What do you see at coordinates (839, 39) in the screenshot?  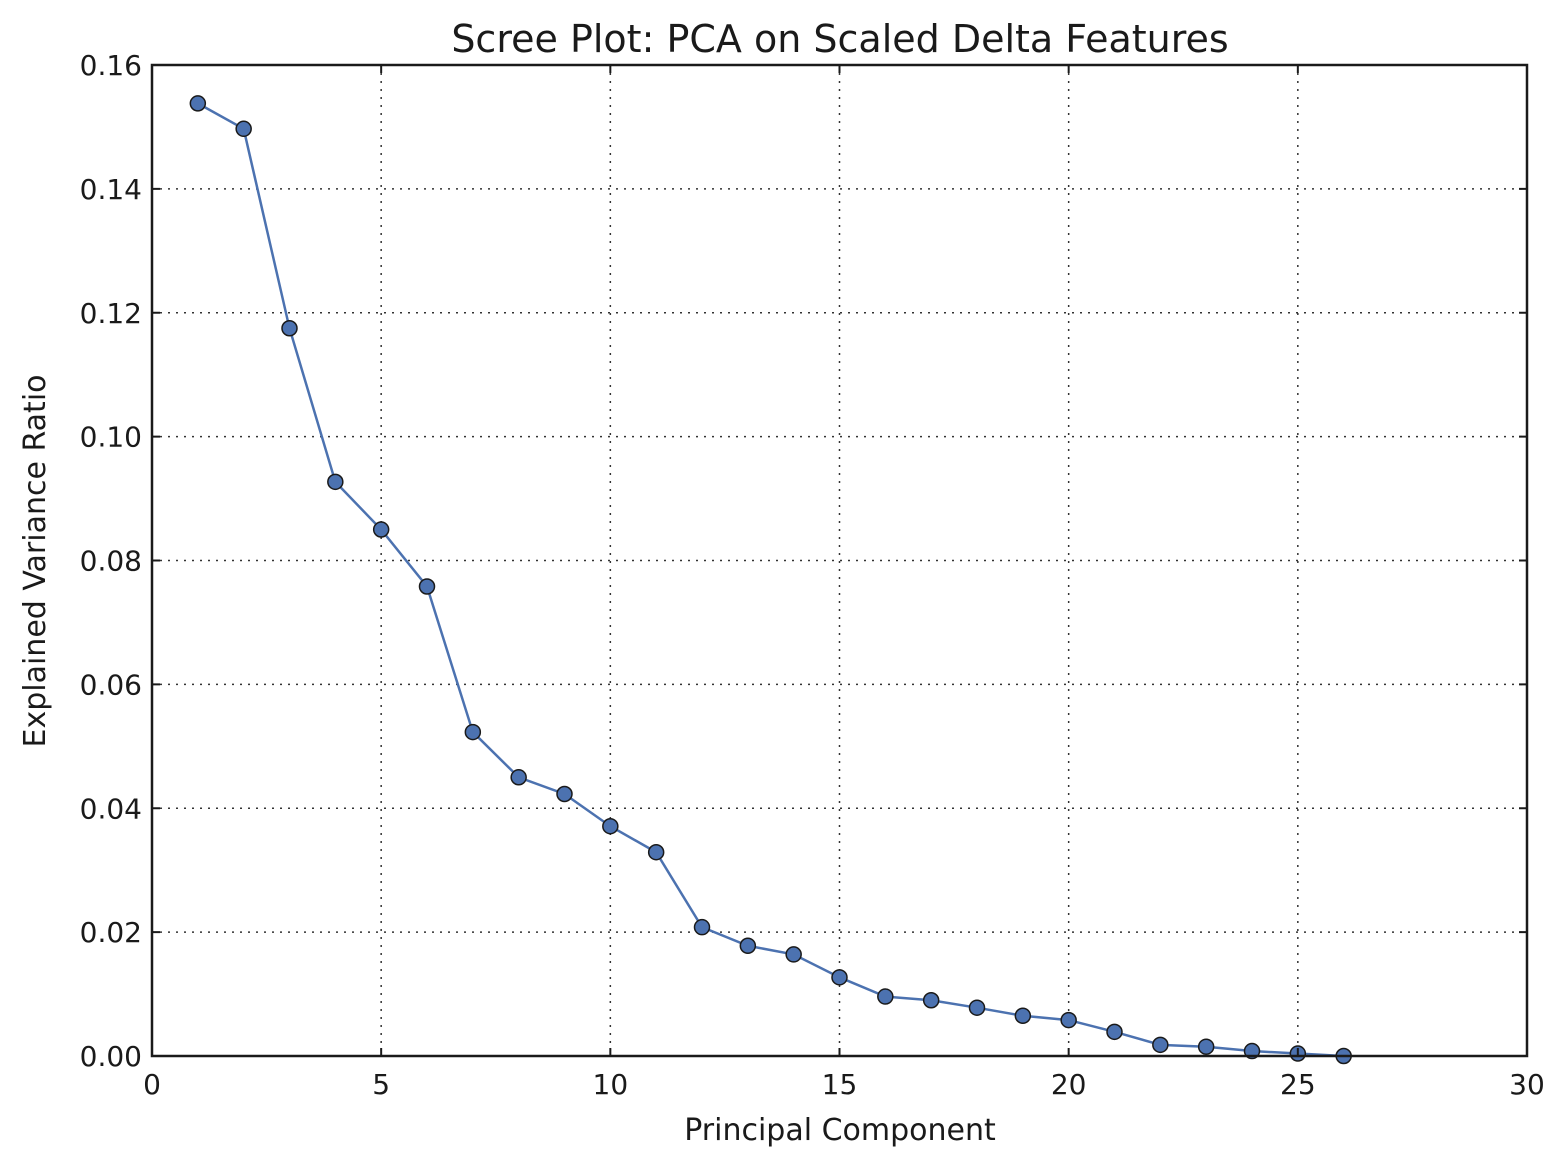 I see `chart-title: Scree Plot: PCA on Scaled Delta Features` at bounding box center [839, 39].